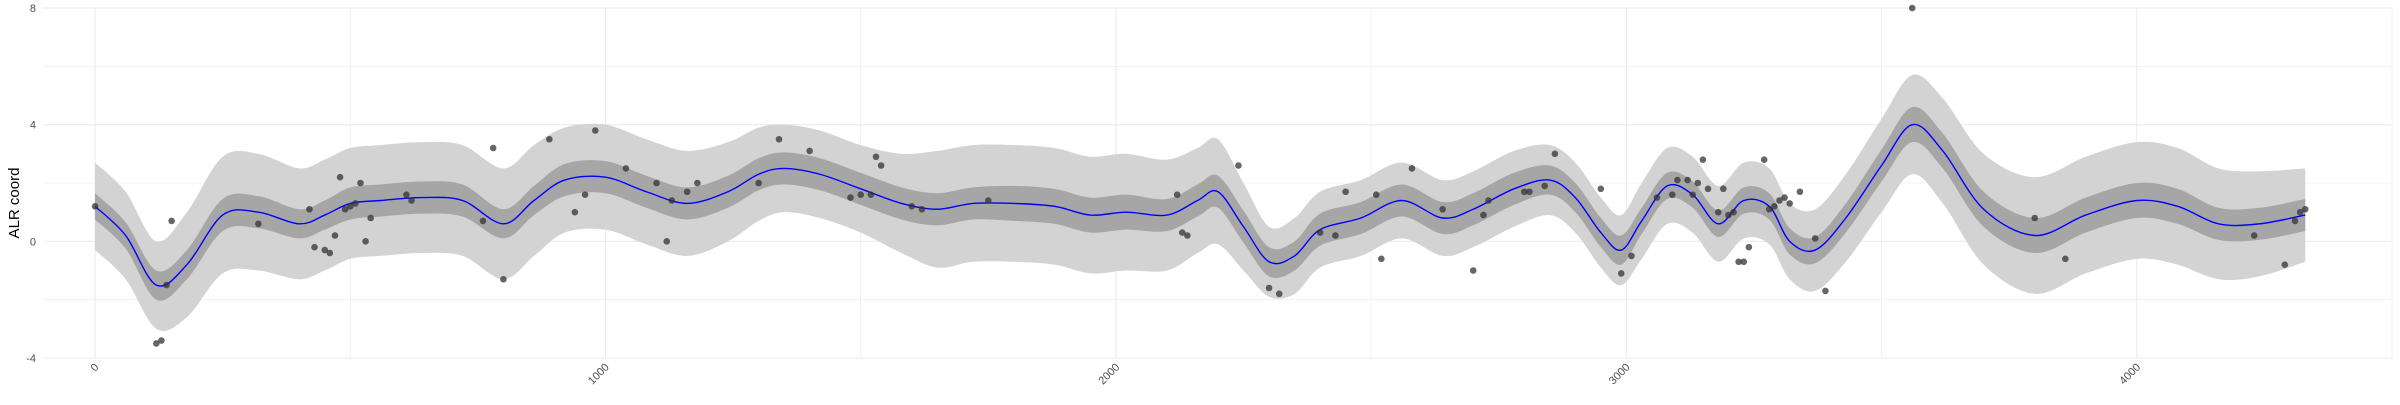  What do you see at coordinates (599, 374) in the screenshot?
I see `x-tick-label: 1000` at bounding box center [599, 374].